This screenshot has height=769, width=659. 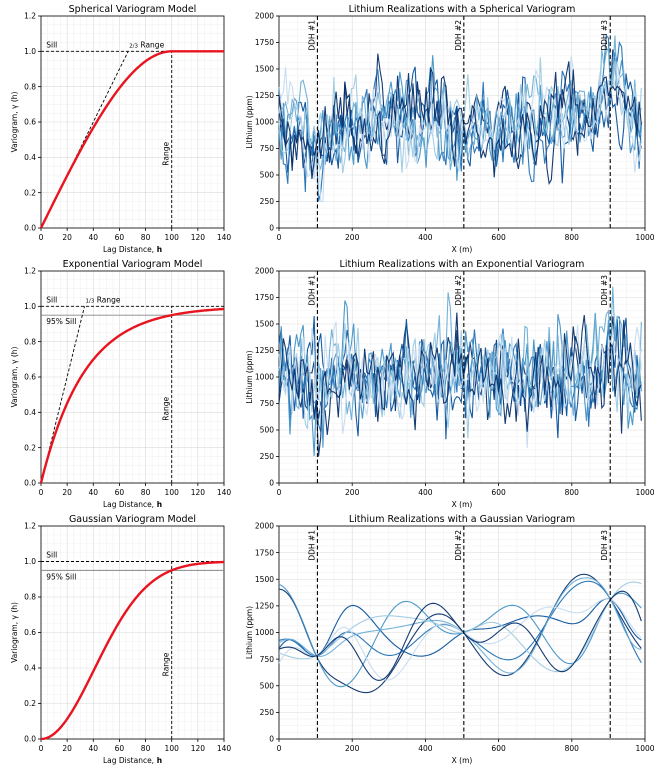 I want to click on x-axis-label: Lag Distance, h, so click(x=132, y=760).